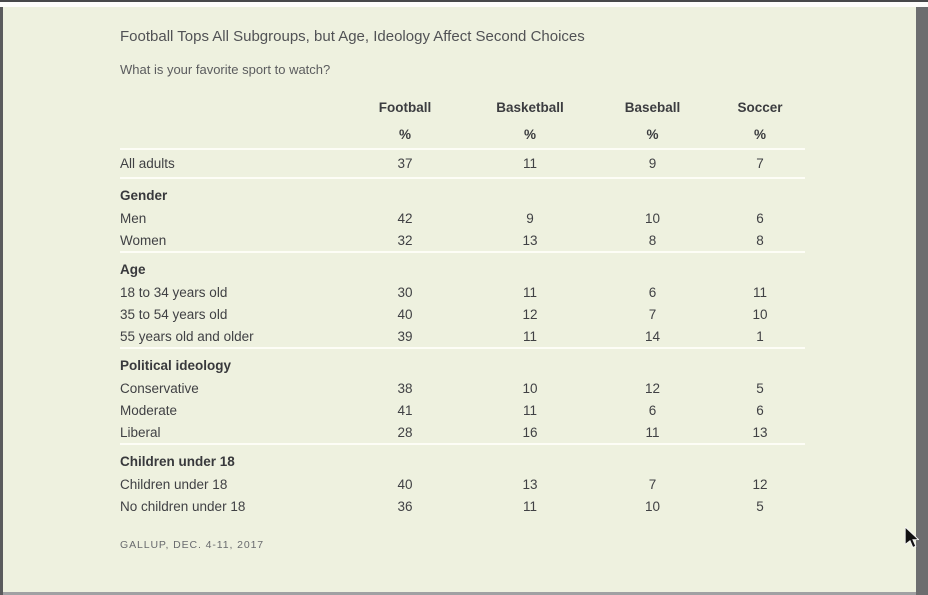  What do you see at coordinates (405, 432) in the screenshot?
I see `cell-value: 28` at bounding box center [405, 432].